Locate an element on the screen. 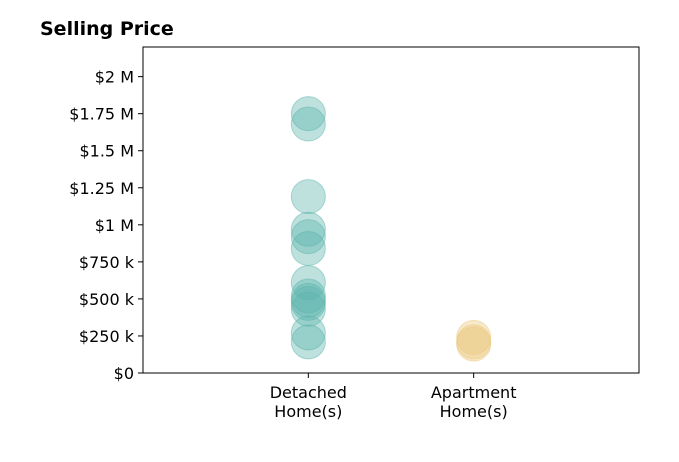 The height and width of the screenshot is (462, 679). chart-title: Selling Price is located at coordinates (107, 29).